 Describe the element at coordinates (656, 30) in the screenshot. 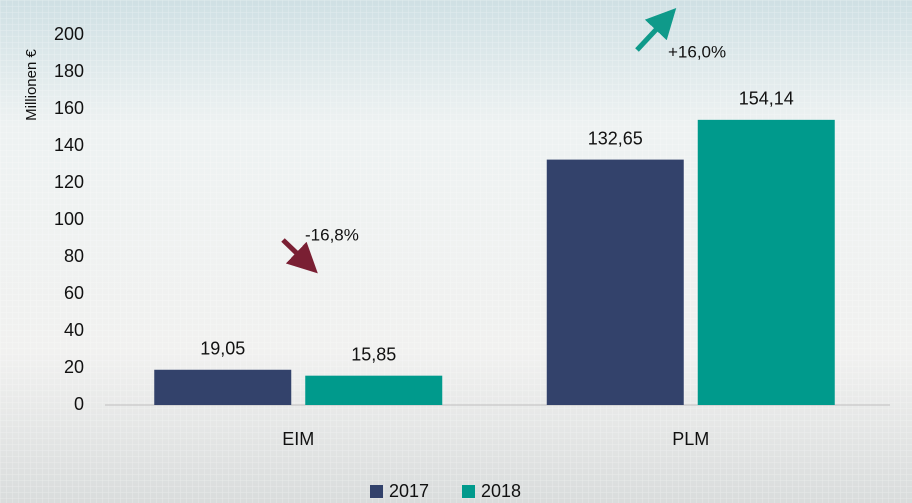

I see `up-arrow` at that location.